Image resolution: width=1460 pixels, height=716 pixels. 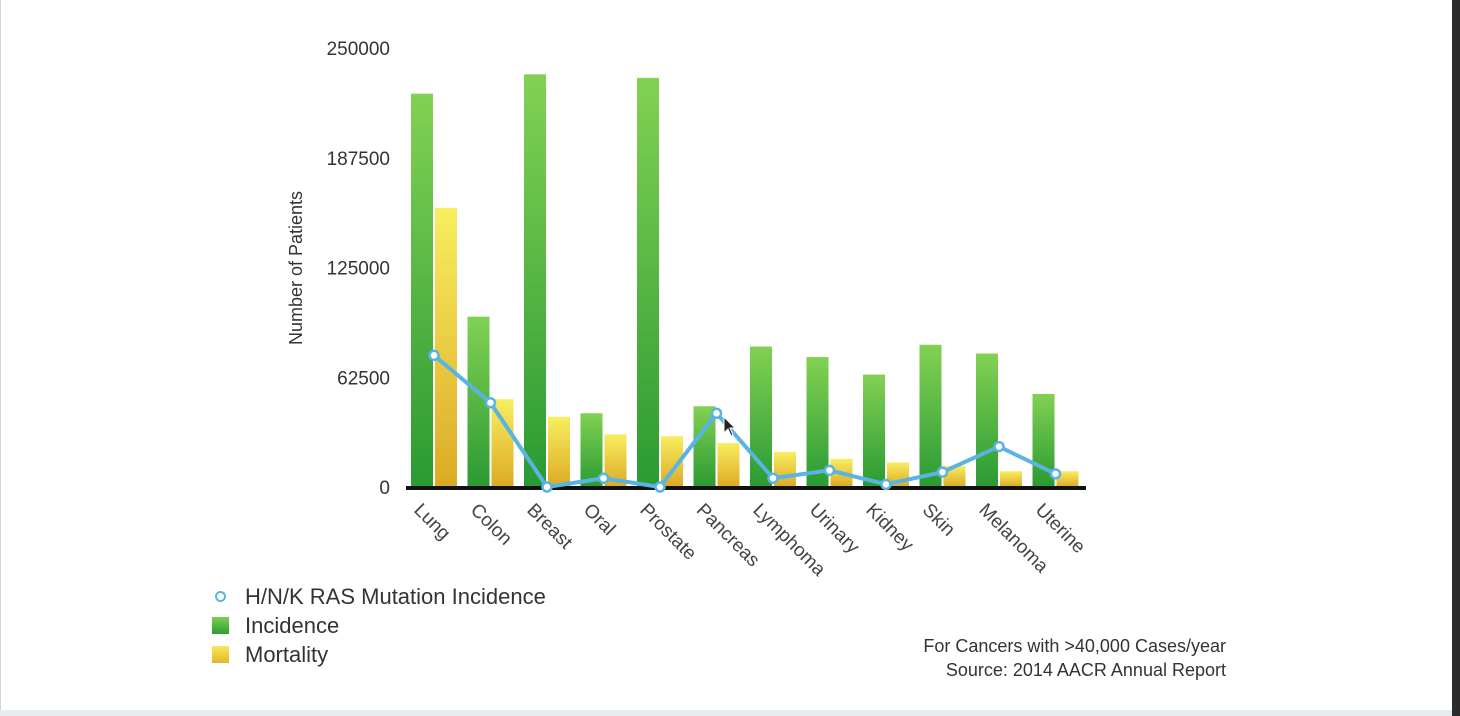 I want to click on bar-incidence-lung, so click(x=422, y=290).